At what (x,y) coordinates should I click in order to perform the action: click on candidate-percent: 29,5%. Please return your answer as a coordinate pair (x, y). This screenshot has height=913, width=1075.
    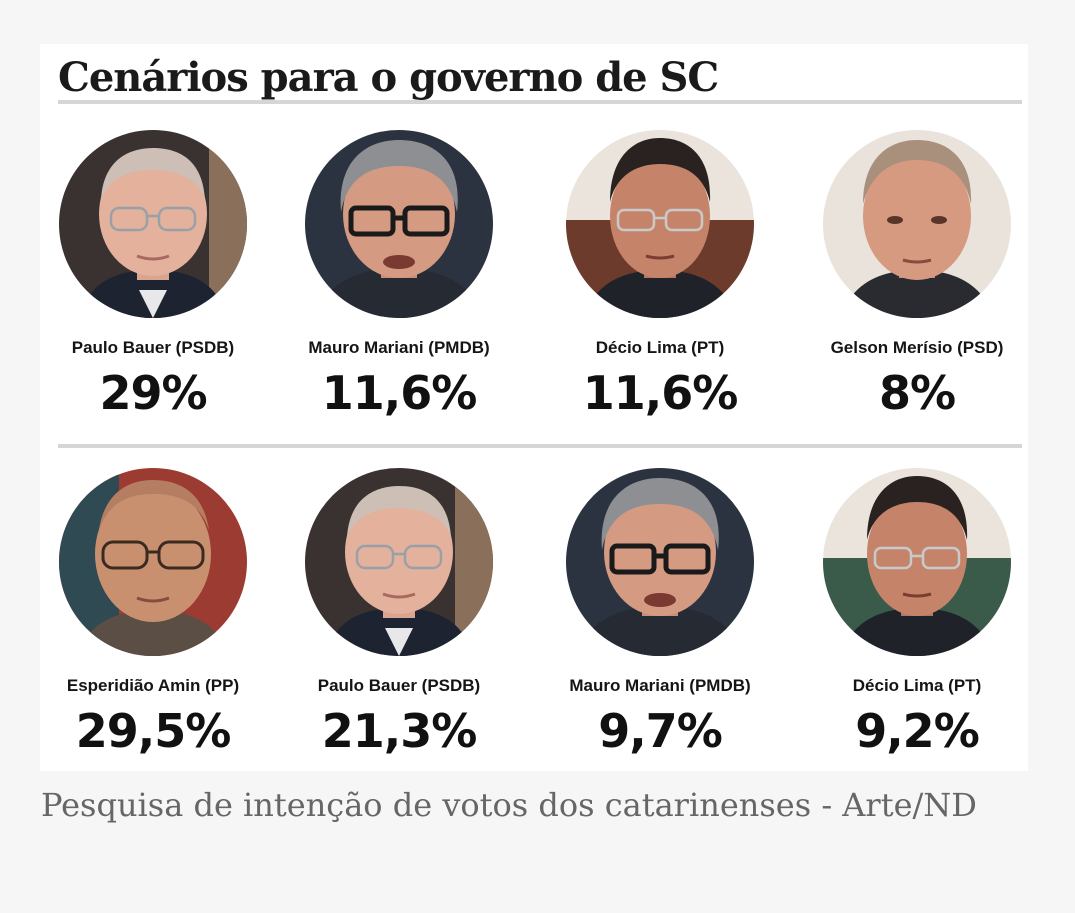
    Looking at the image, I should click on (153, 731).